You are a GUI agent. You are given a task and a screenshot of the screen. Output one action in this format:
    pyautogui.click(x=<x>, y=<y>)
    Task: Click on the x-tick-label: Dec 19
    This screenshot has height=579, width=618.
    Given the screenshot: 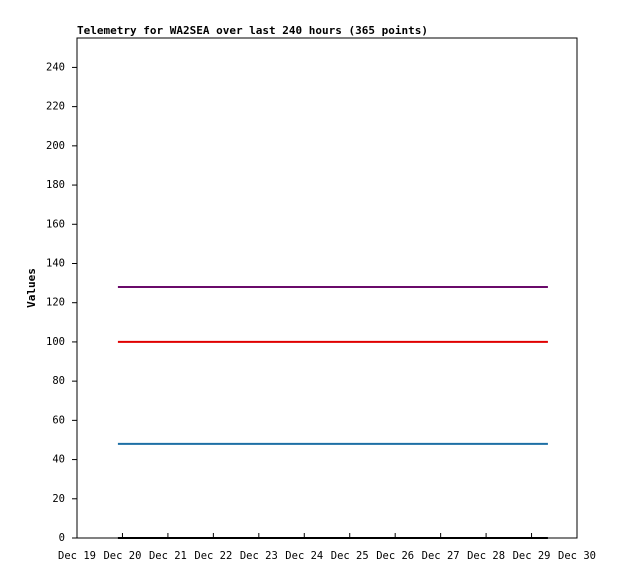 What is the action you would take?
    pyautogui.click(x=77, y=556)
    